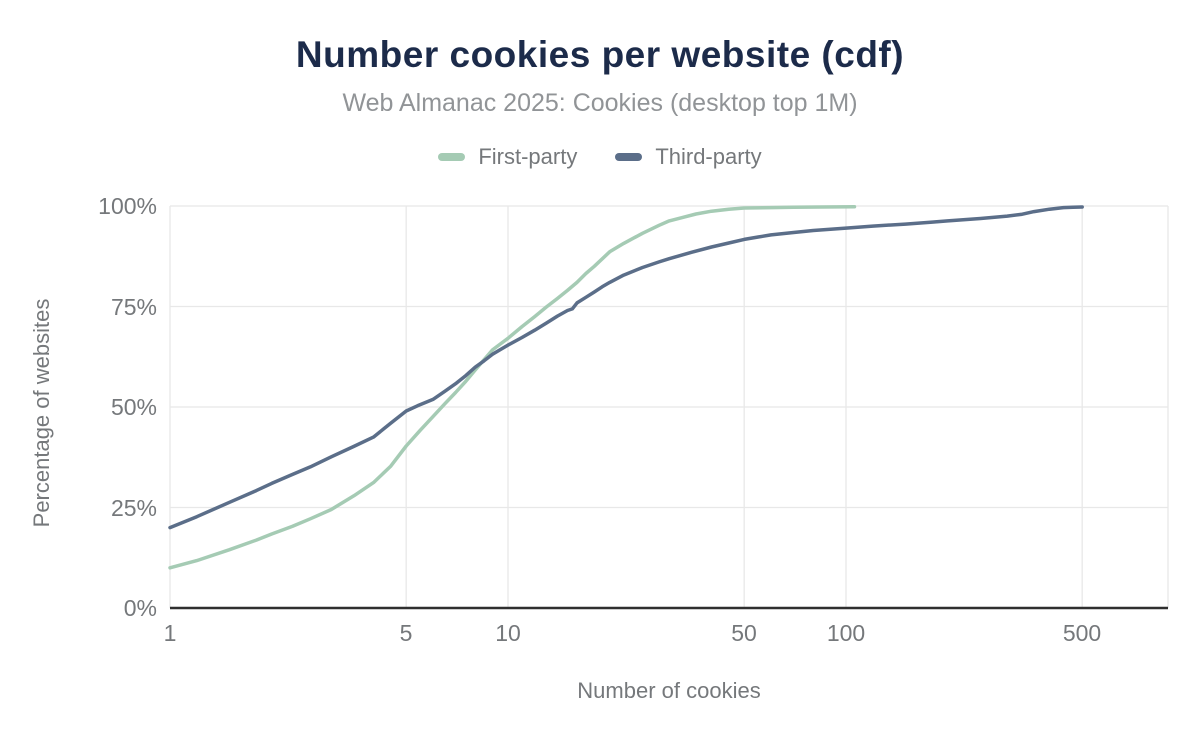  Describe the element at coordinates (170, 633) in the screenshot. I see `x-tick-label: 1` at that location.